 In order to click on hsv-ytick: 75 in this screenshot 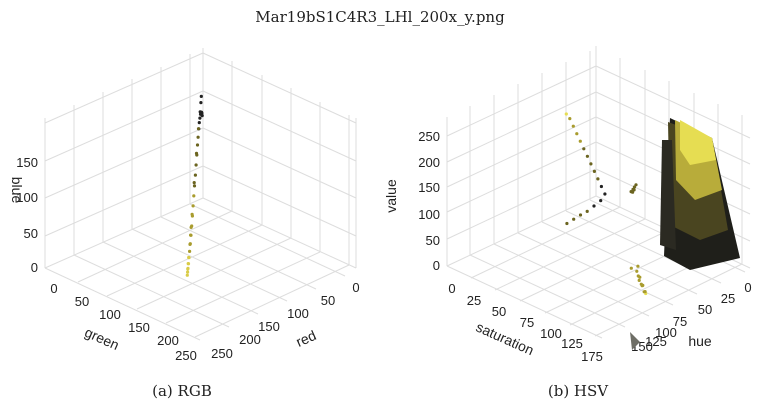, I will do `click(527, 322)`.